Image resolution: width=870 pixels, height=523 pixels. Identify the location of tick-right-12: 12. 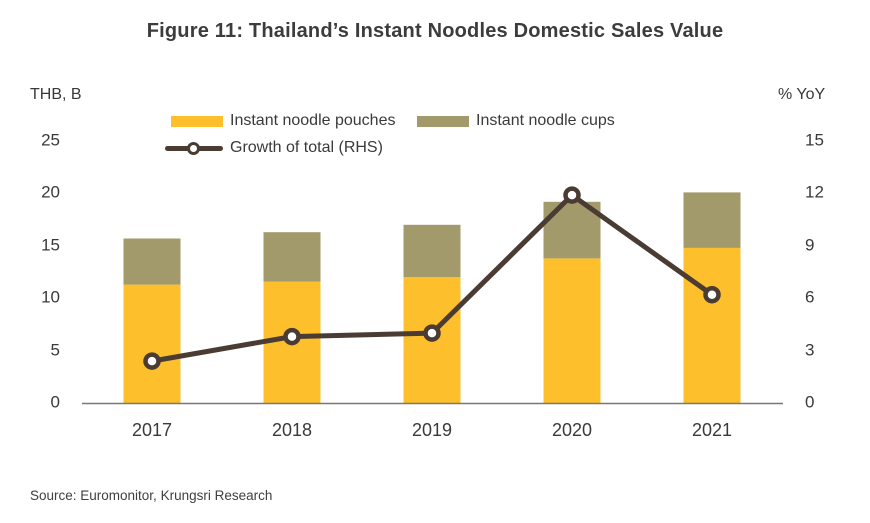
(814, 192).